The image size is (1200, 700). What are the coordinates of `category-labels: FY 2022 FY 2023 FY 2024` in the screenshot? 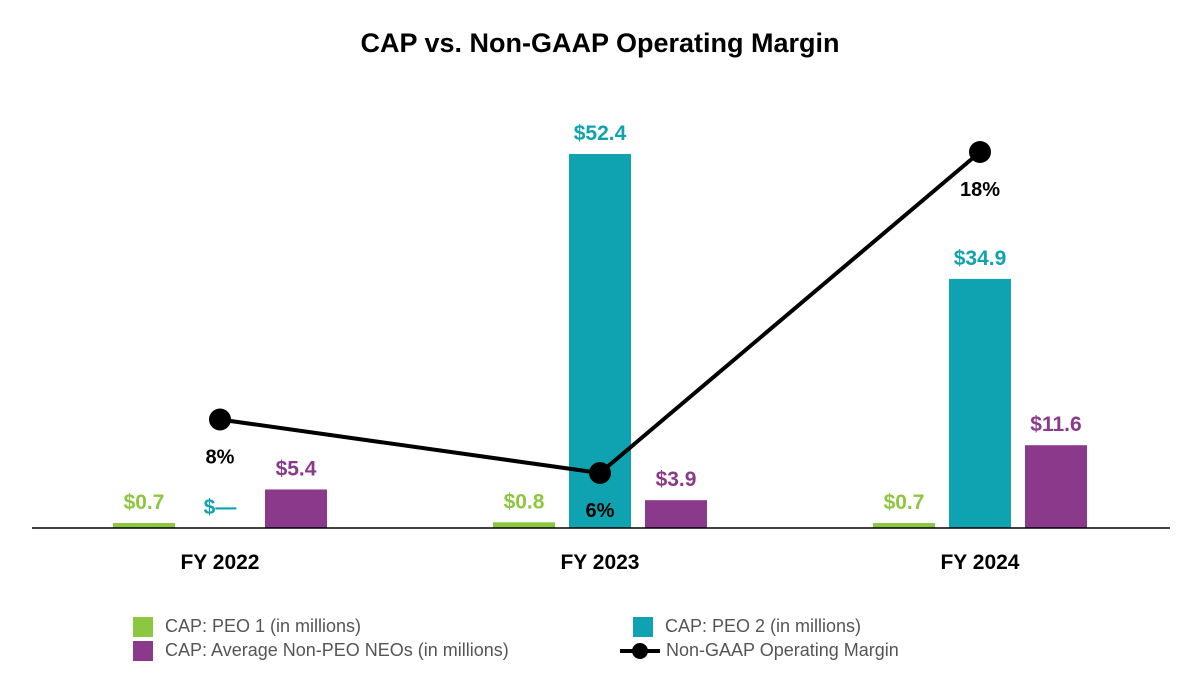 It's located at (599, 562).